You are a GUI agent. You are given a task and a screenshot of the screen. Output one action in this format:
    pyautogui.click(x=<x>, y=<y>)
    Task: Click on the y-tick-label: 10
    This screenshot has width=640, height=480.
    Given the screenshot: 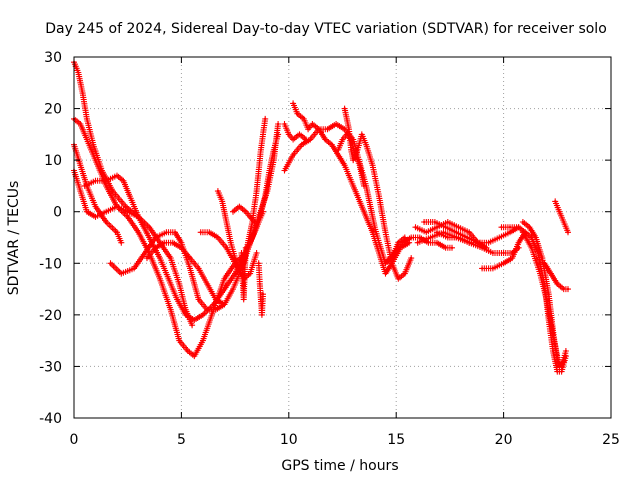 What is the action you would take?
    pyautogui.click(x=53, y=161)
    